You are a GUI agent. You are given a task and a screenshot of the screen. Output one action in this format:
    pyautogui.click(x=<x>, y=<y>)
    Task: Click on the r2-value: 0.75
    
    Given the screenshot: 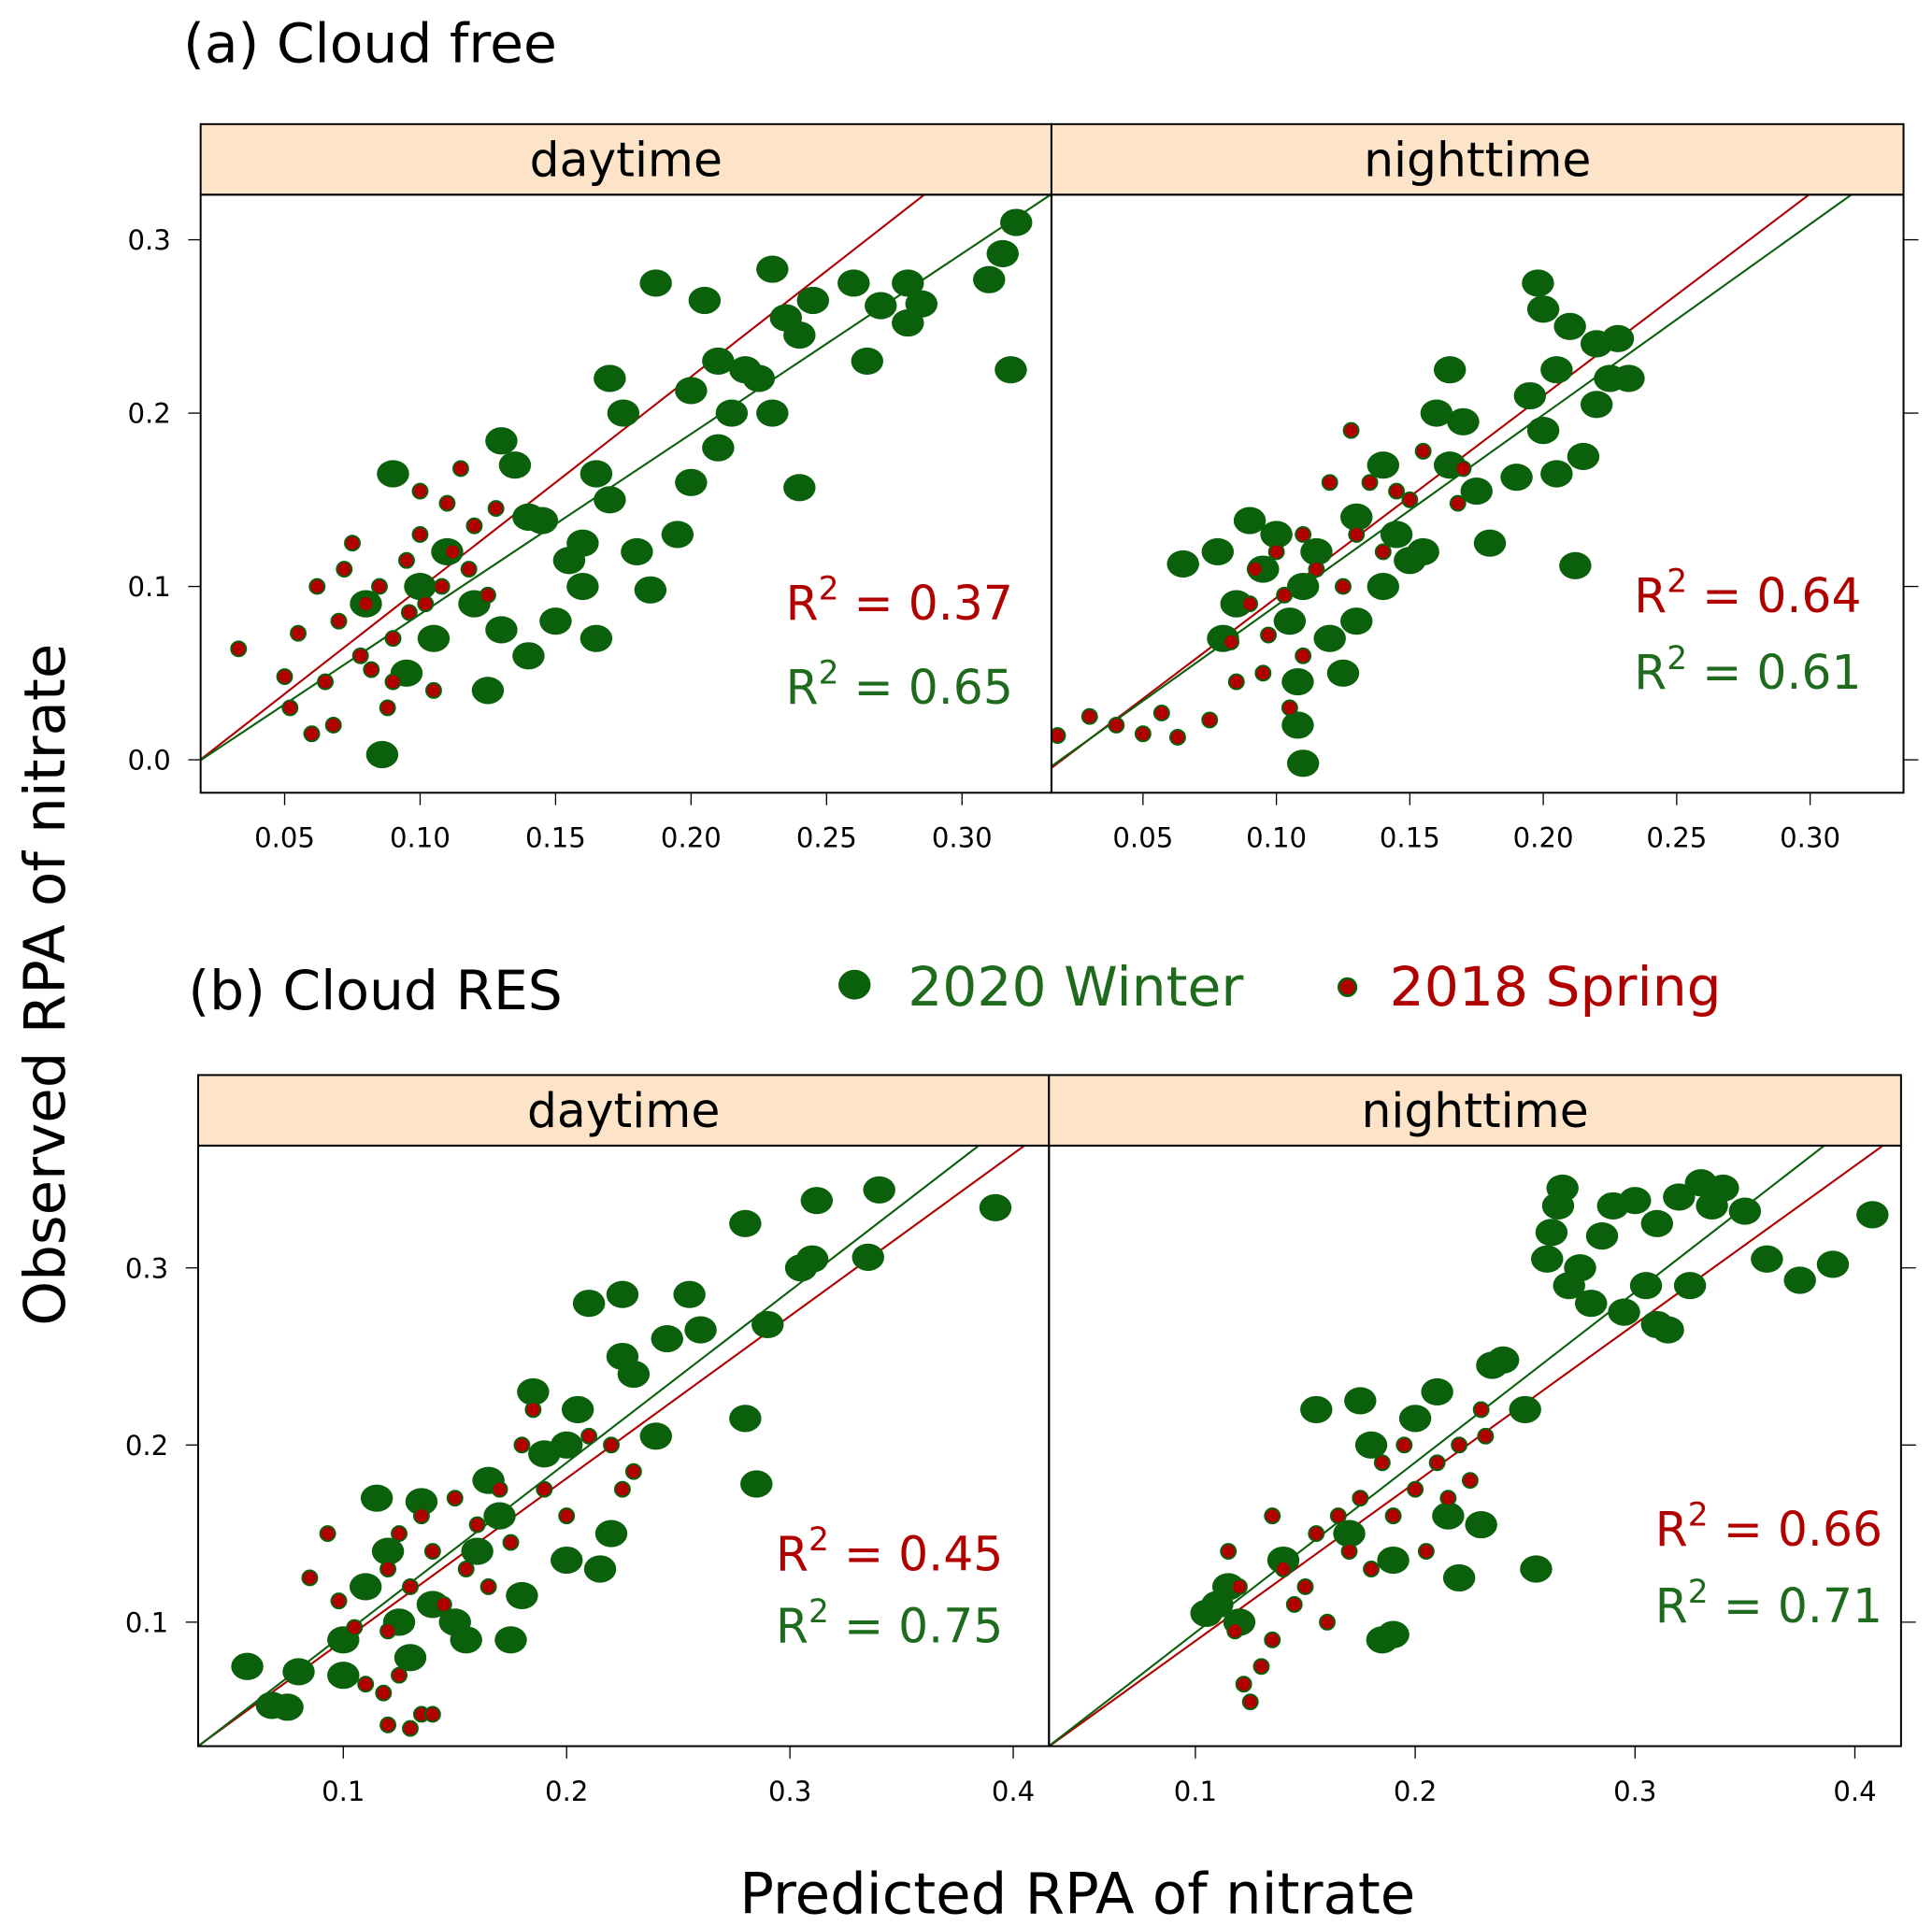 What is the action you would take?
    pyautogui.click(x=950, y=1625)
    